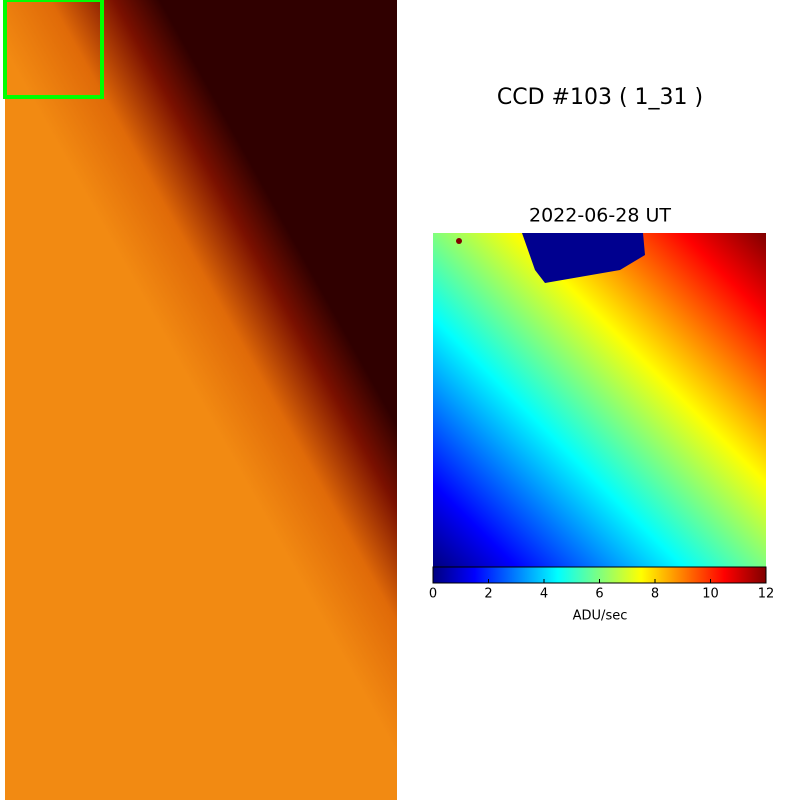 Image resolution: width=800 pixels, height=800 pixels. What do you see at coordinates (655, 594) in the screenshot?
I see `tick-label: 8` at bounding box center [655, 594].